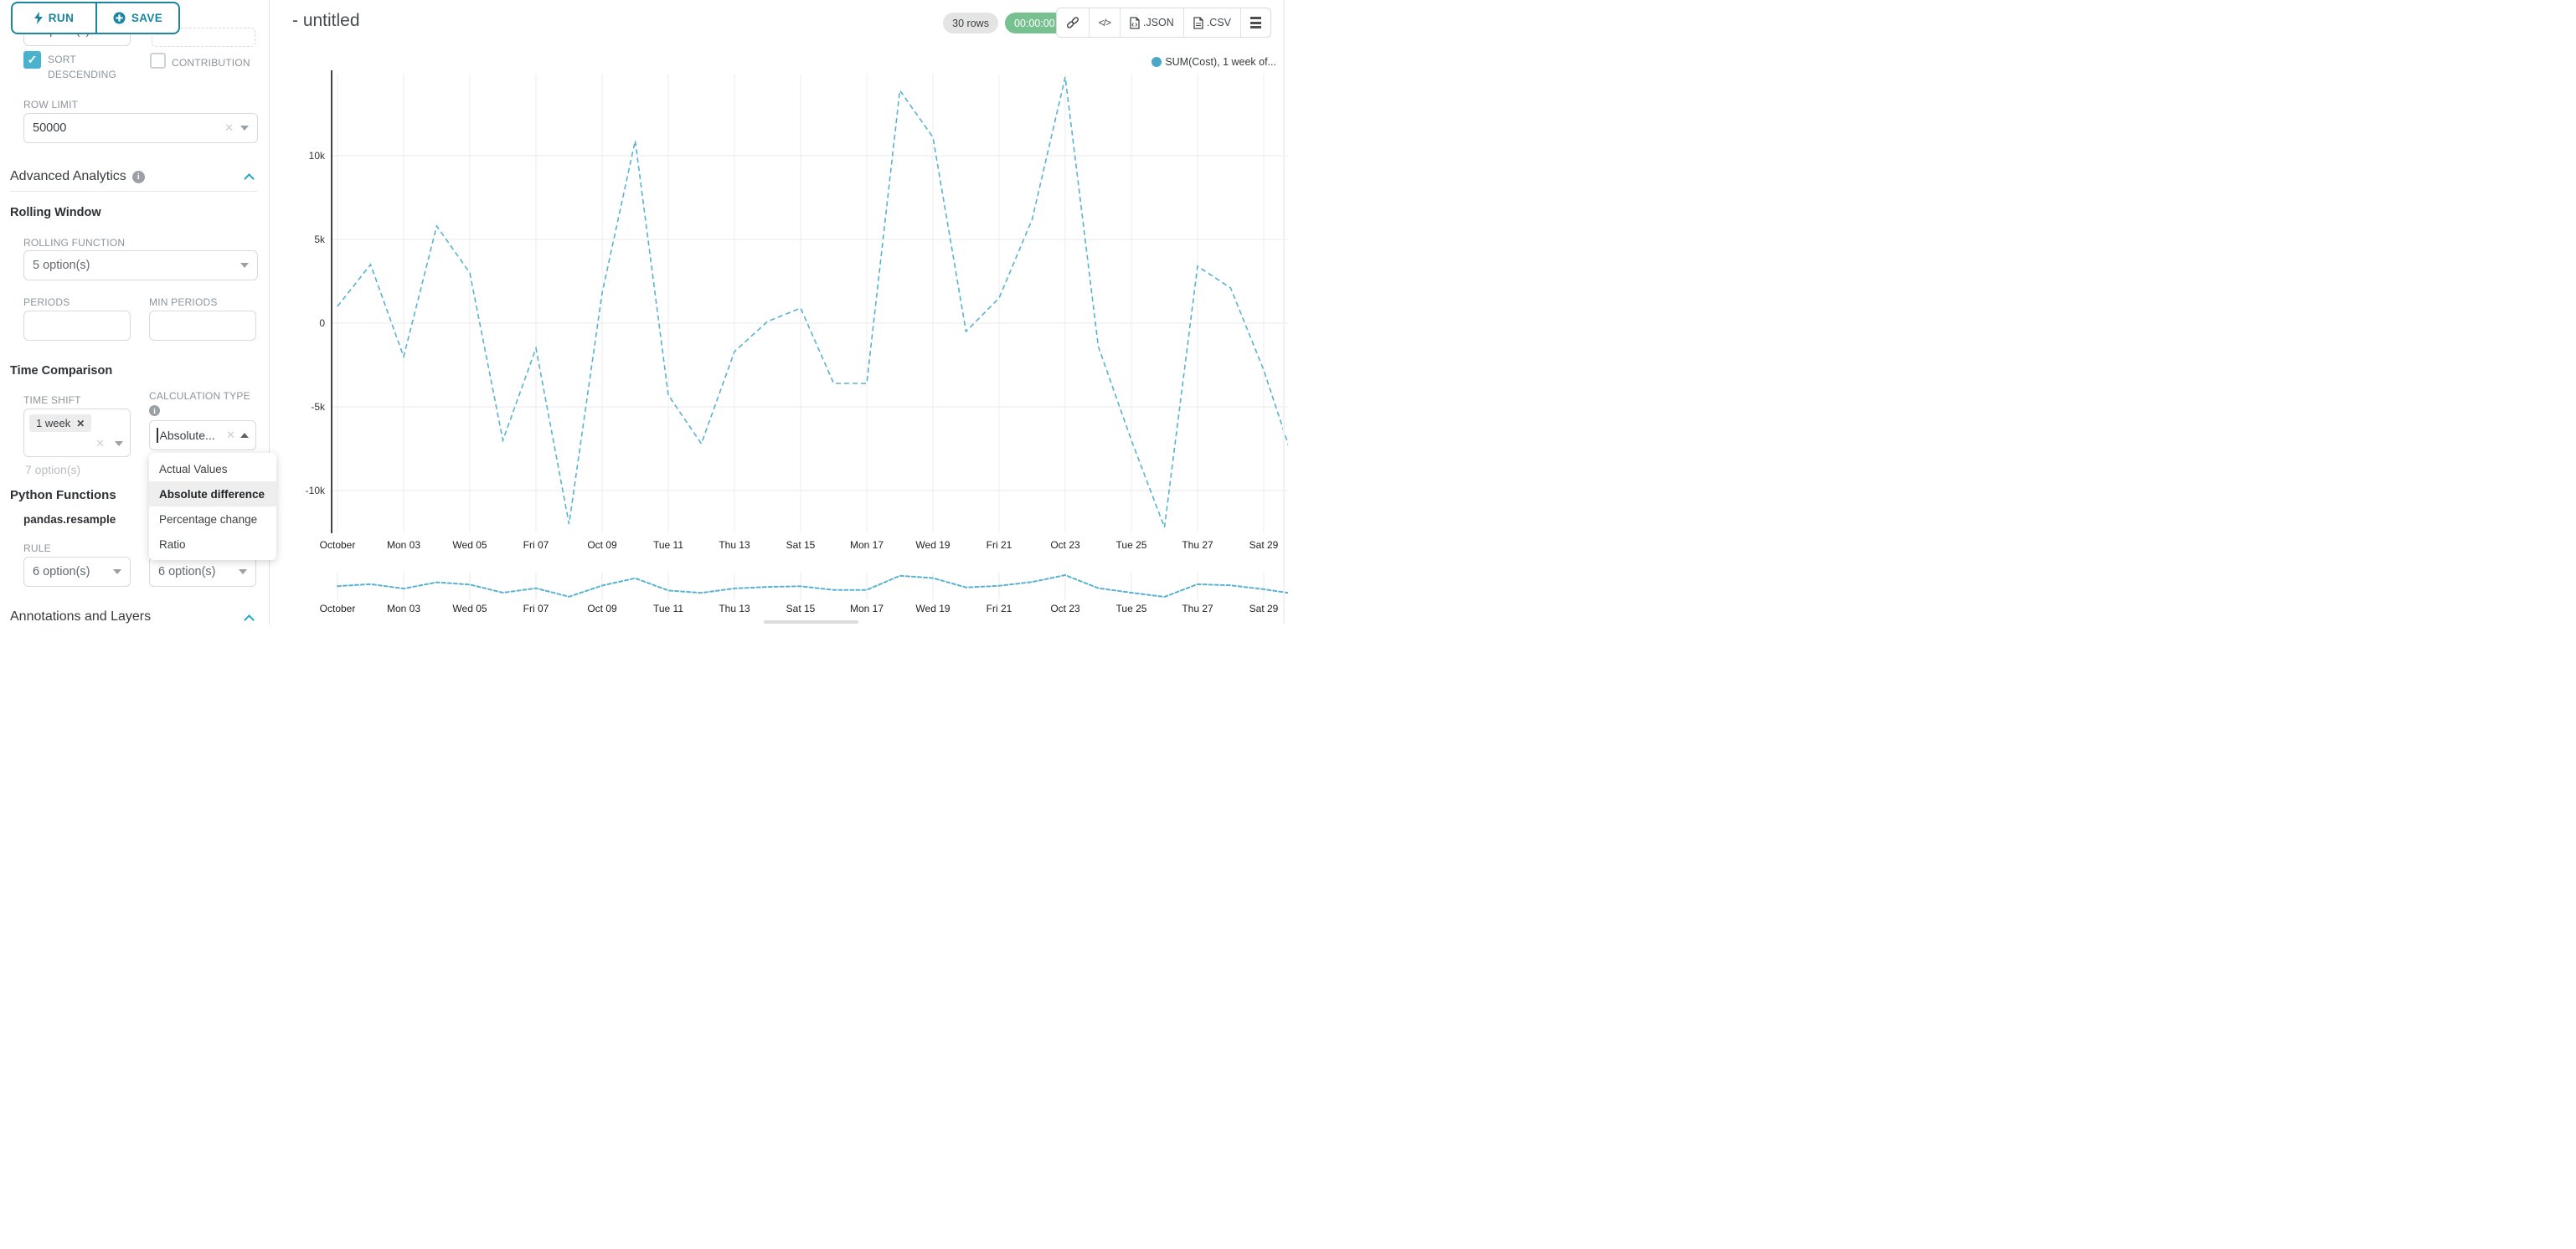 The height and width of the screenshot is (1249, 2576). I want to click on series-line, so click(812, 302).